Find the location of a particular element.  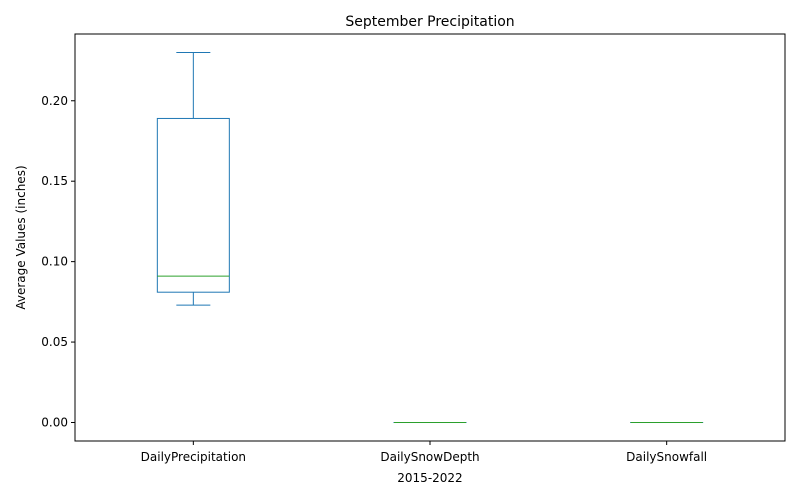

box-body is located at coordinates (193, 205).